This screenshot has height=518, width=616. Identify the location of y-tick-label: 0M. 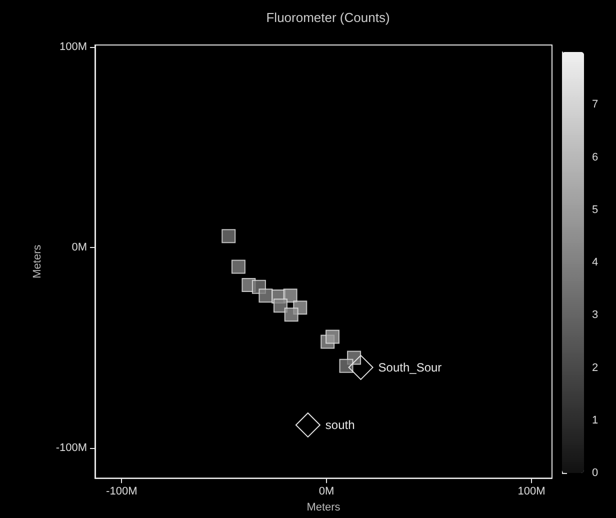
(79, 248).